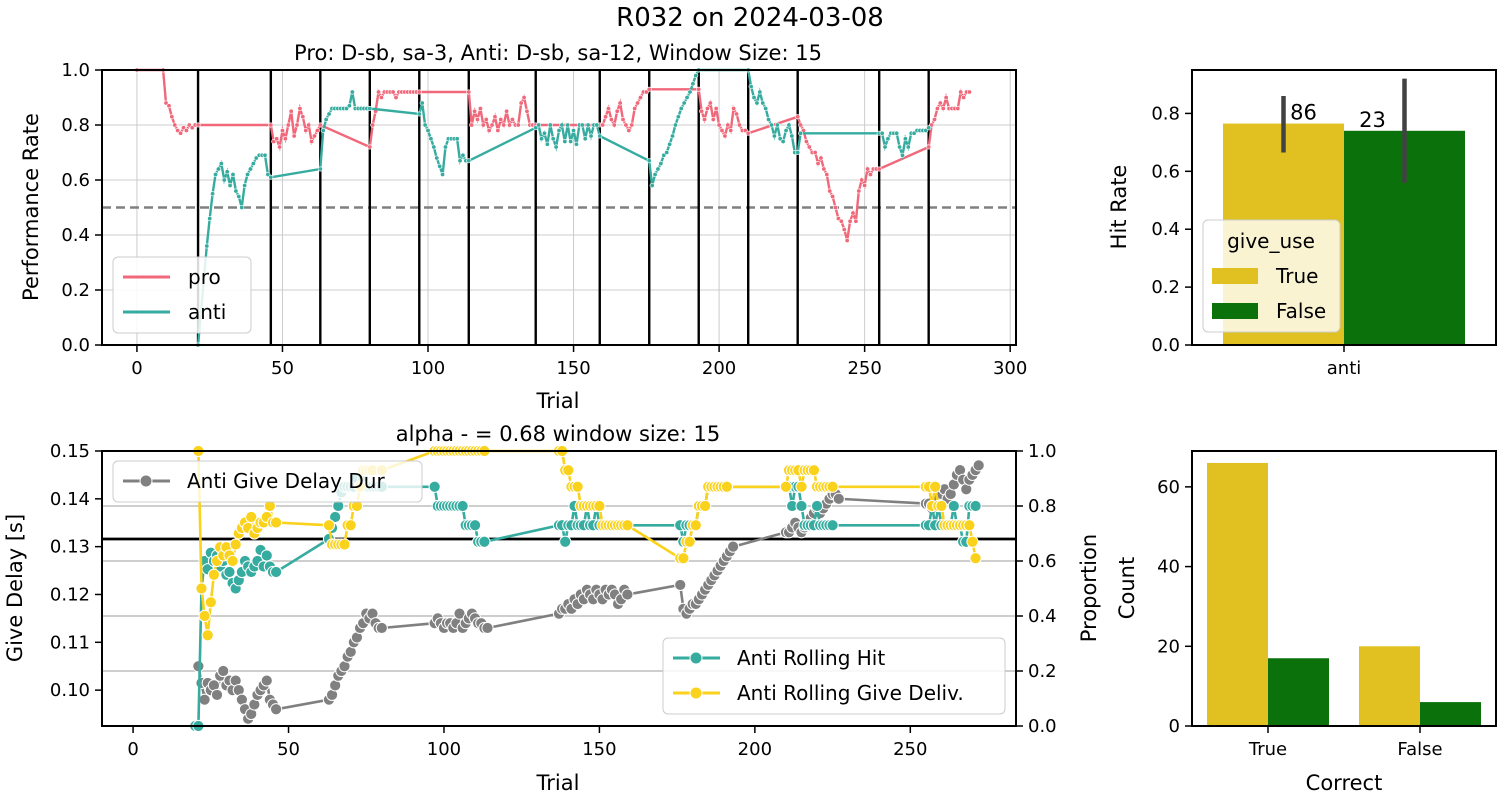 The width and height of the screenshot is (1500, 800). I want to click on hit-rate-y-tick-label: 0.6, so click(1165, 171).